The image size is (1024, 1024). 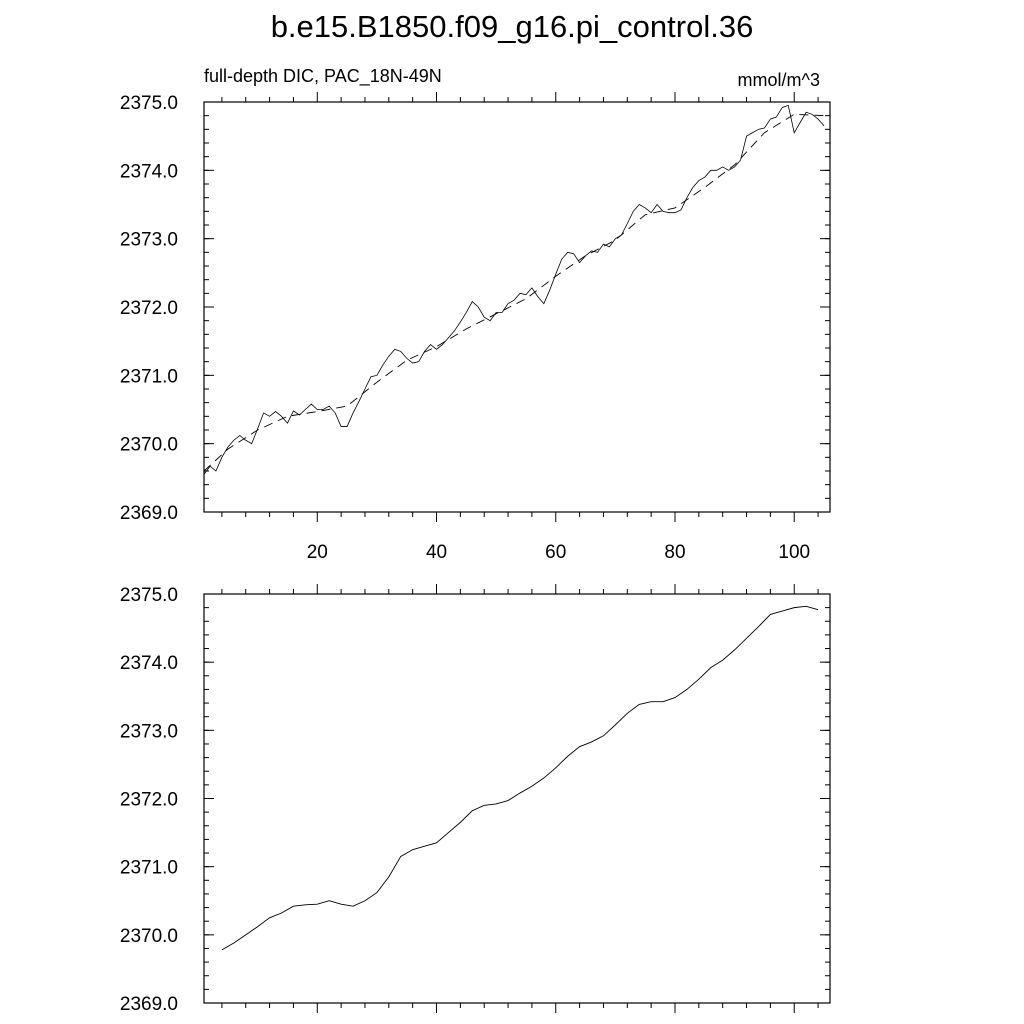 What do you see at coordinates (149, 936) in the screenshot?
I see `panel2-ytick-label: 2370.0` at bounding box center [149, 936].